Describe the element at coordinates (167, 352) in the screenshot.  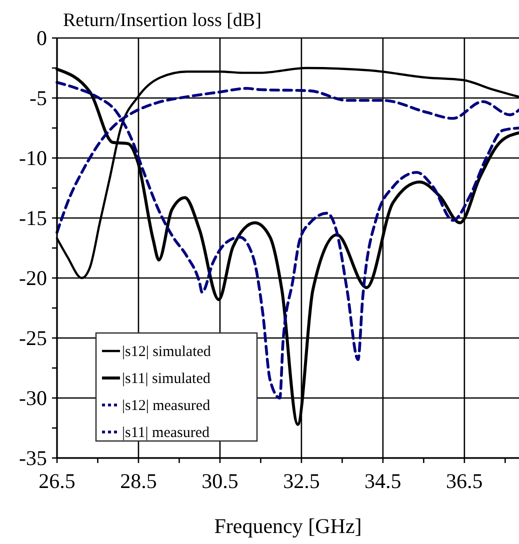
I see `legend-label: |s12| simulated` at that location.